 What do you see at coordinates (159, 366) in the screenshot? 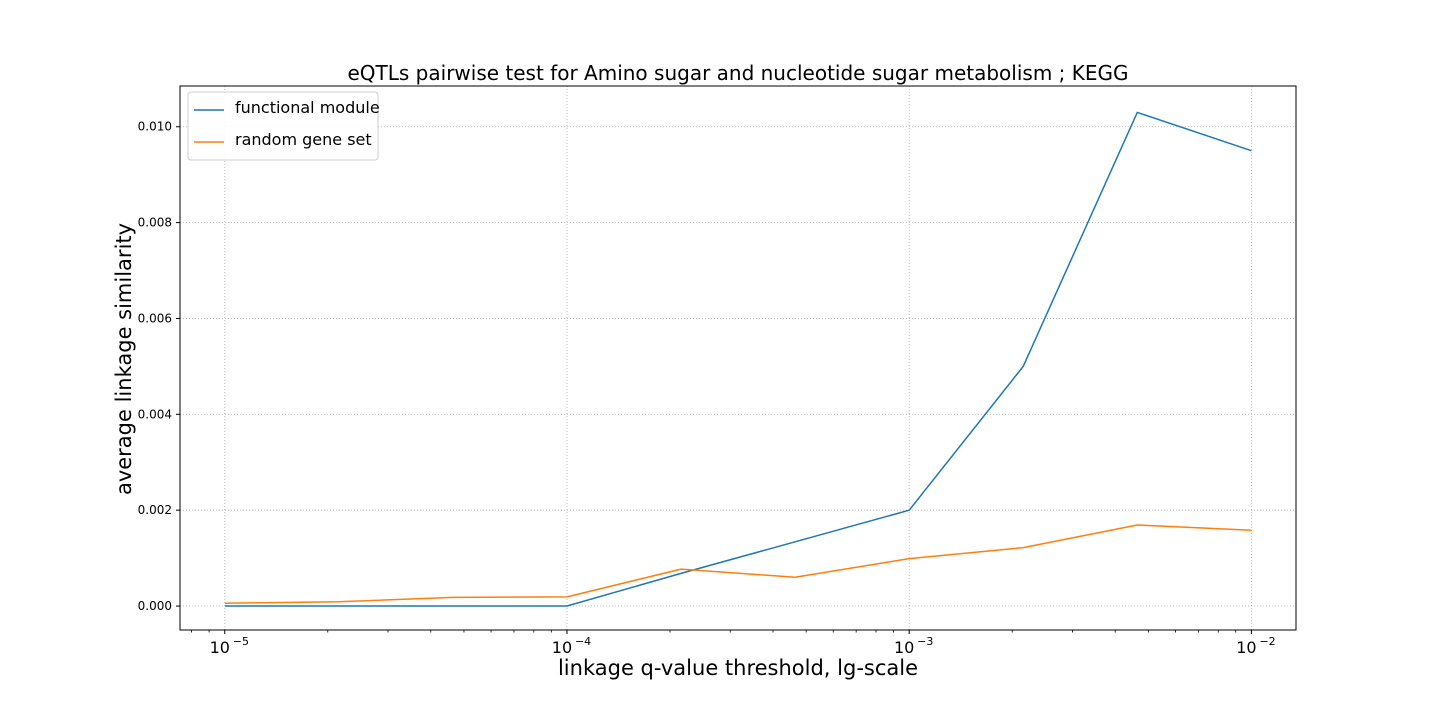
I see `y-axis-ticks: 0.000 0.002 0.004 0.006 0.008 0.010` at bounding box center [159, 366].